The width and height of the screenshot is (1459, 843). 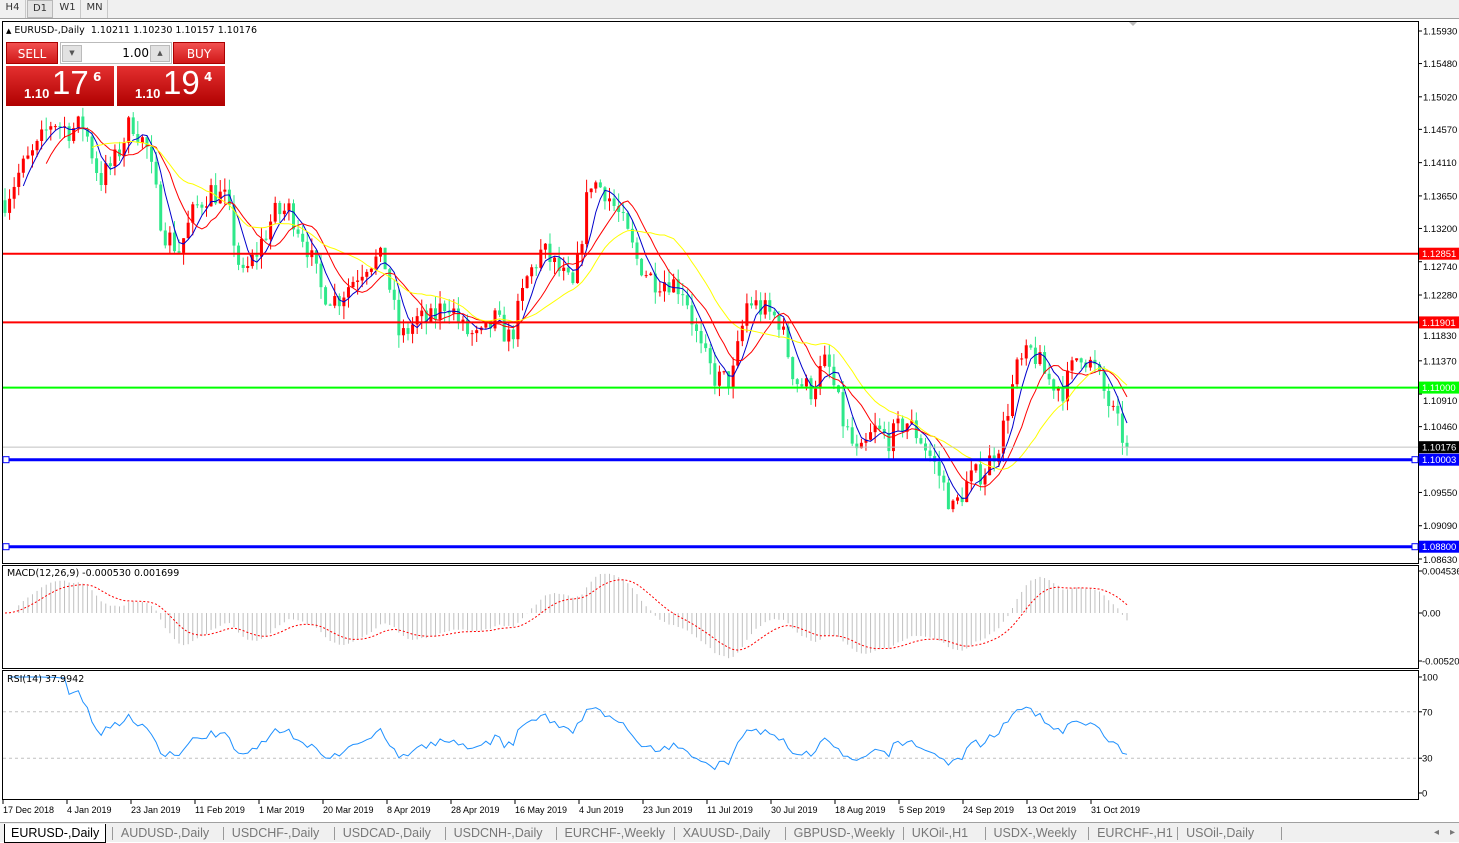 I want to click on chart-tab: USOil-,Daily, so click(x=1220, y=833).